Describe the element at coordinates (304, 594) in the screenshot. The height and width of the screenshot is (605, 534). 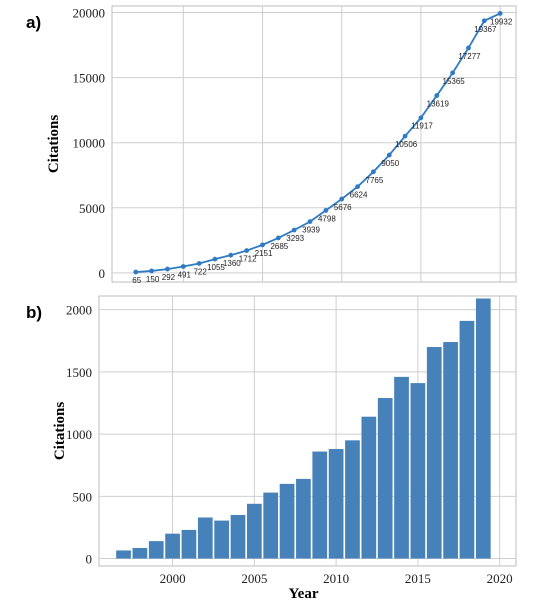
I see `panel-b-x-axis-label: Year` at that location.